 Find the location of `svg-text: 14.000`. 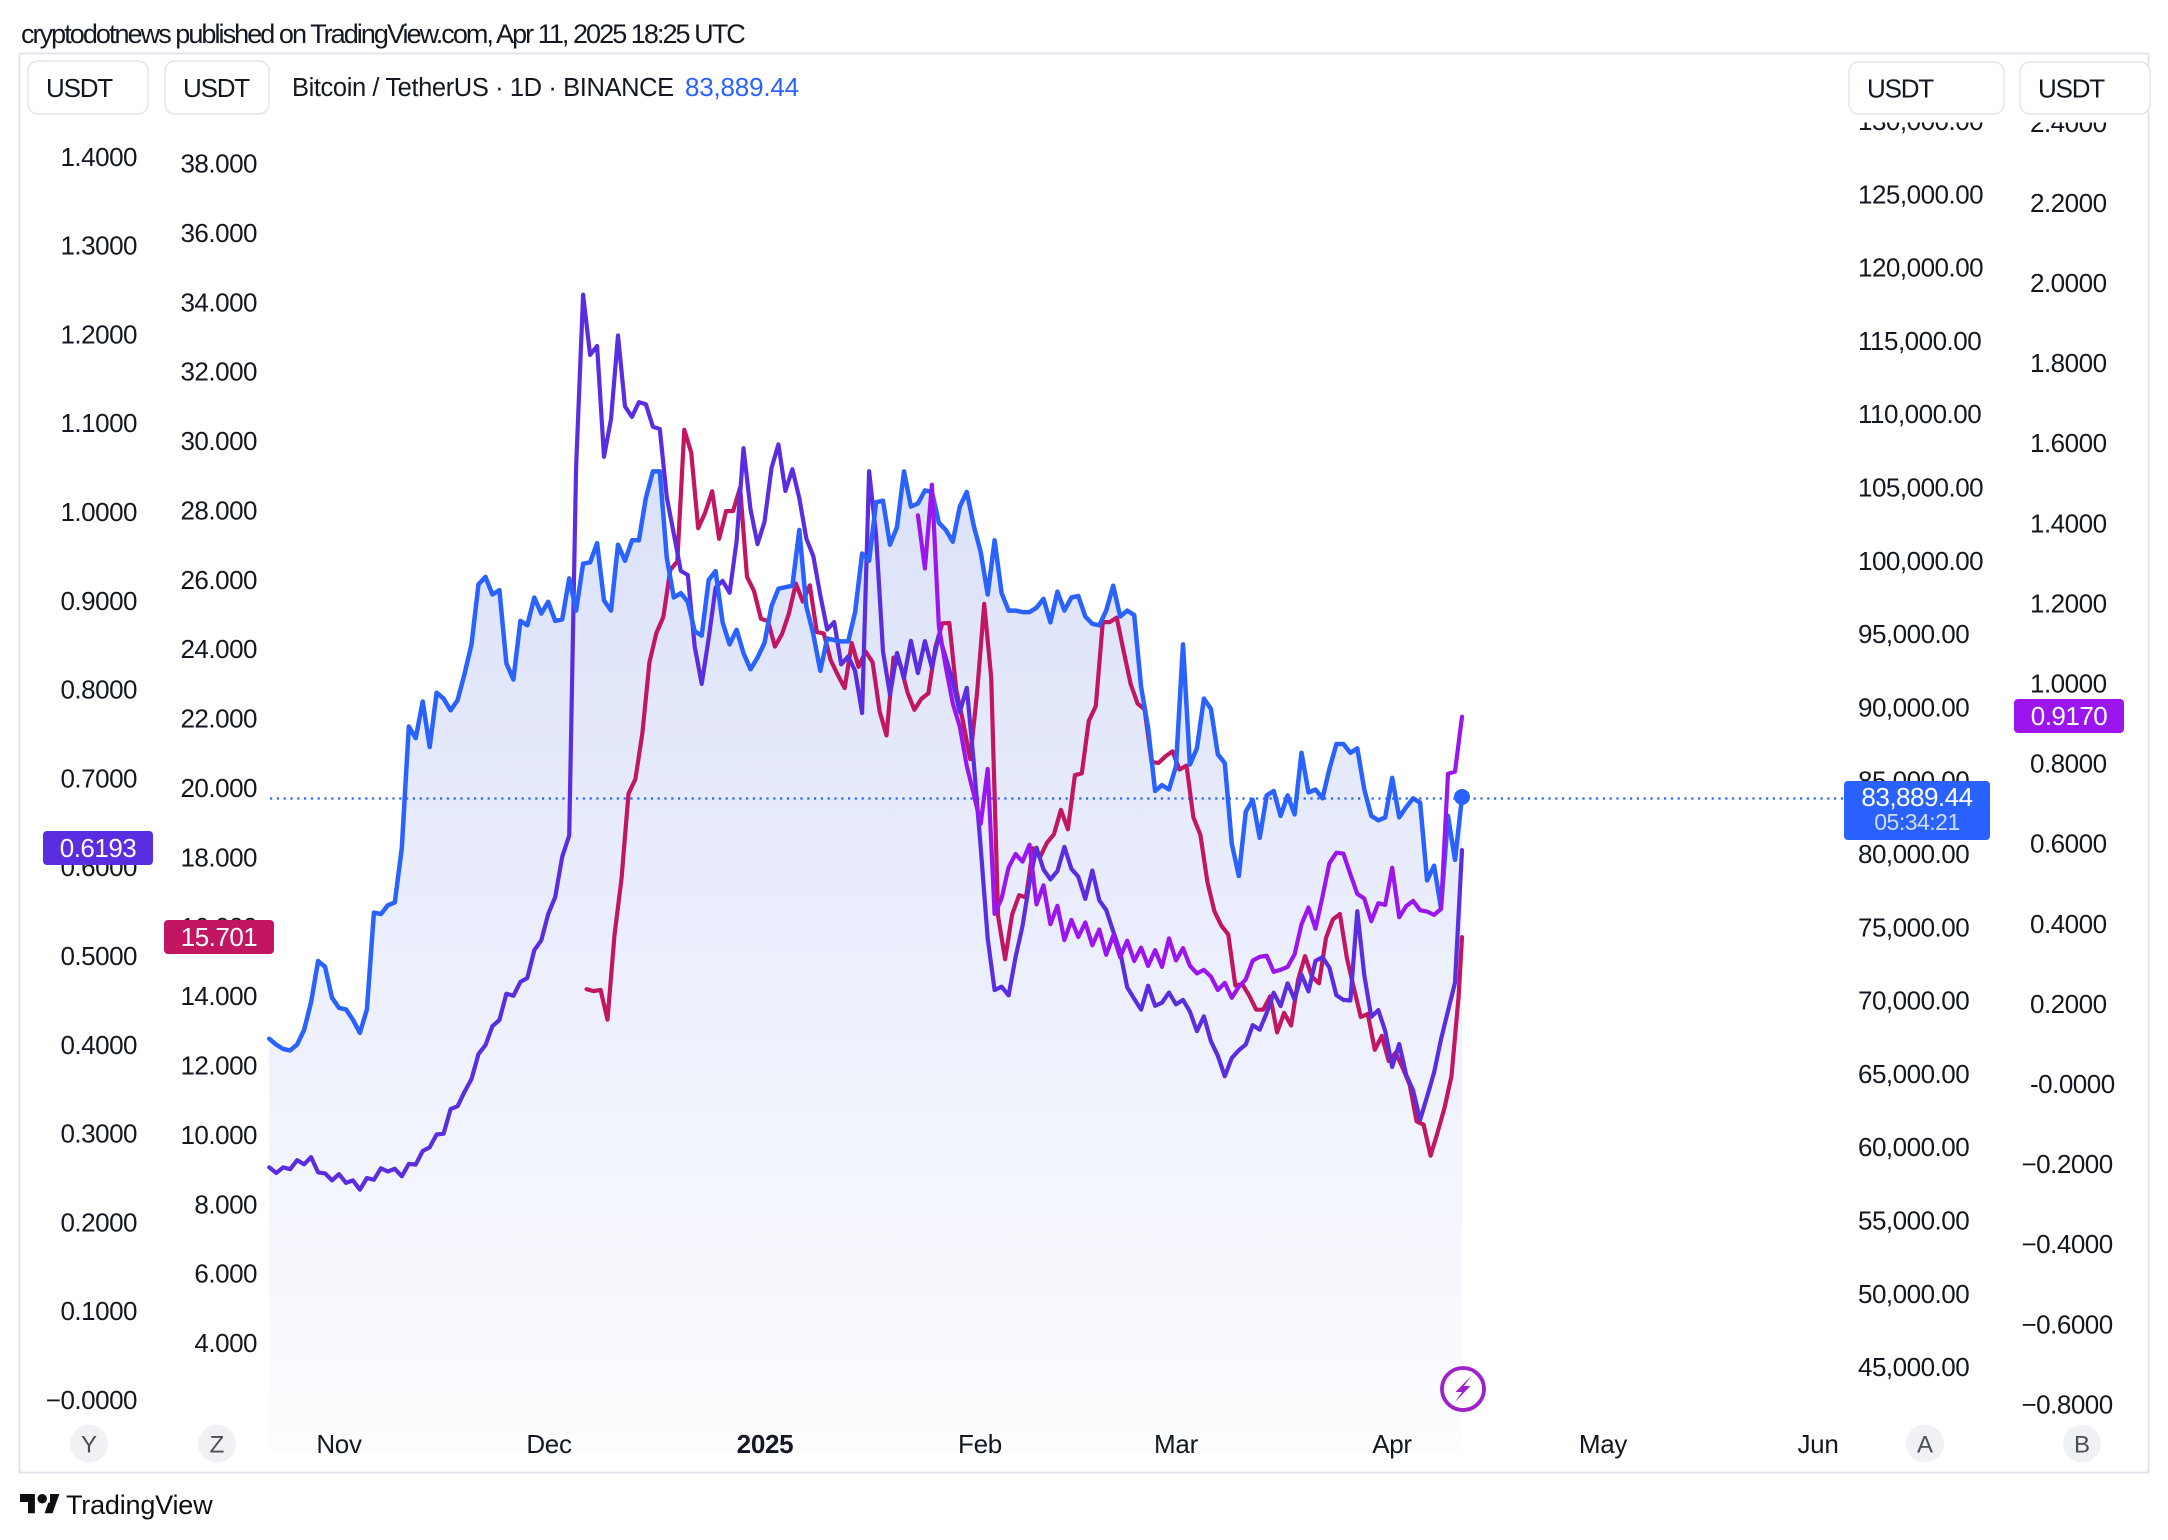

svg-text: 14.000 is located at coordinates (218, 996).